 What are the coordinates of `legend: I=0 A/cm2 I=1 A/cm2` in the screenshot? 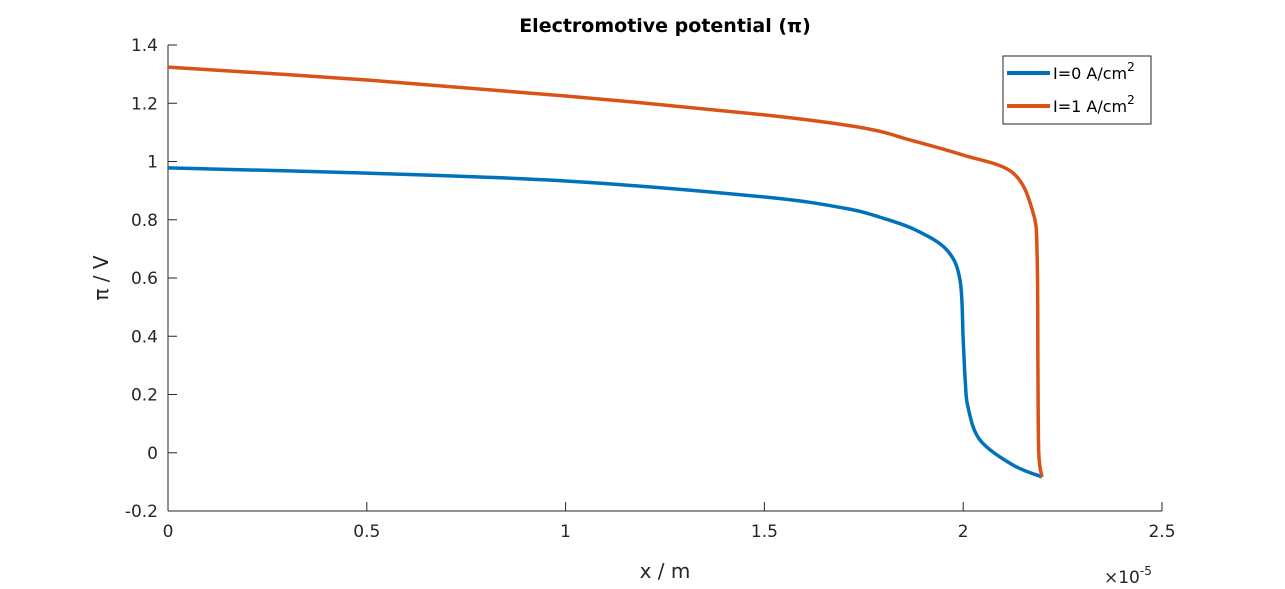 It's located at (1077, 90).